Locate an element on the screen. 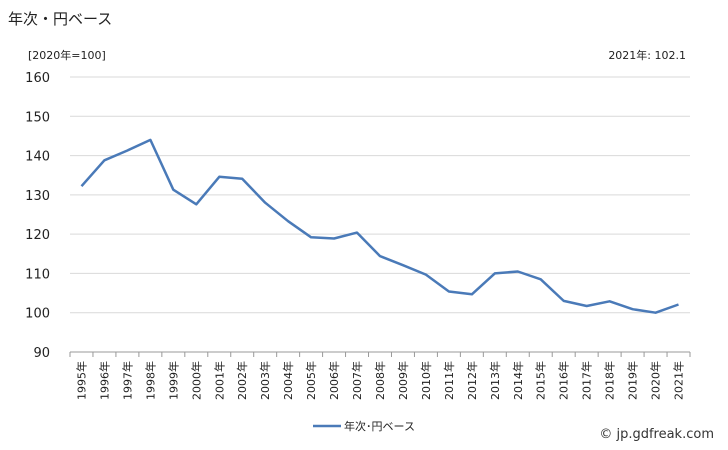 The width and height of the screenshot is (728, 450). x-tick-label: 2021年 is located at coordinates (679, 380).